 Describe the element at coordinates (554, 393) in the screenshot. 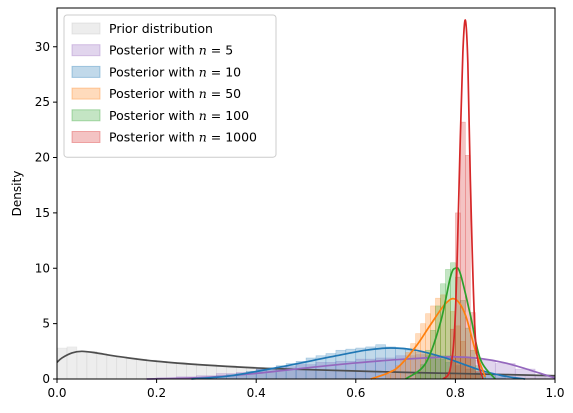

I see `x-tick-label: 1.0` at that location.